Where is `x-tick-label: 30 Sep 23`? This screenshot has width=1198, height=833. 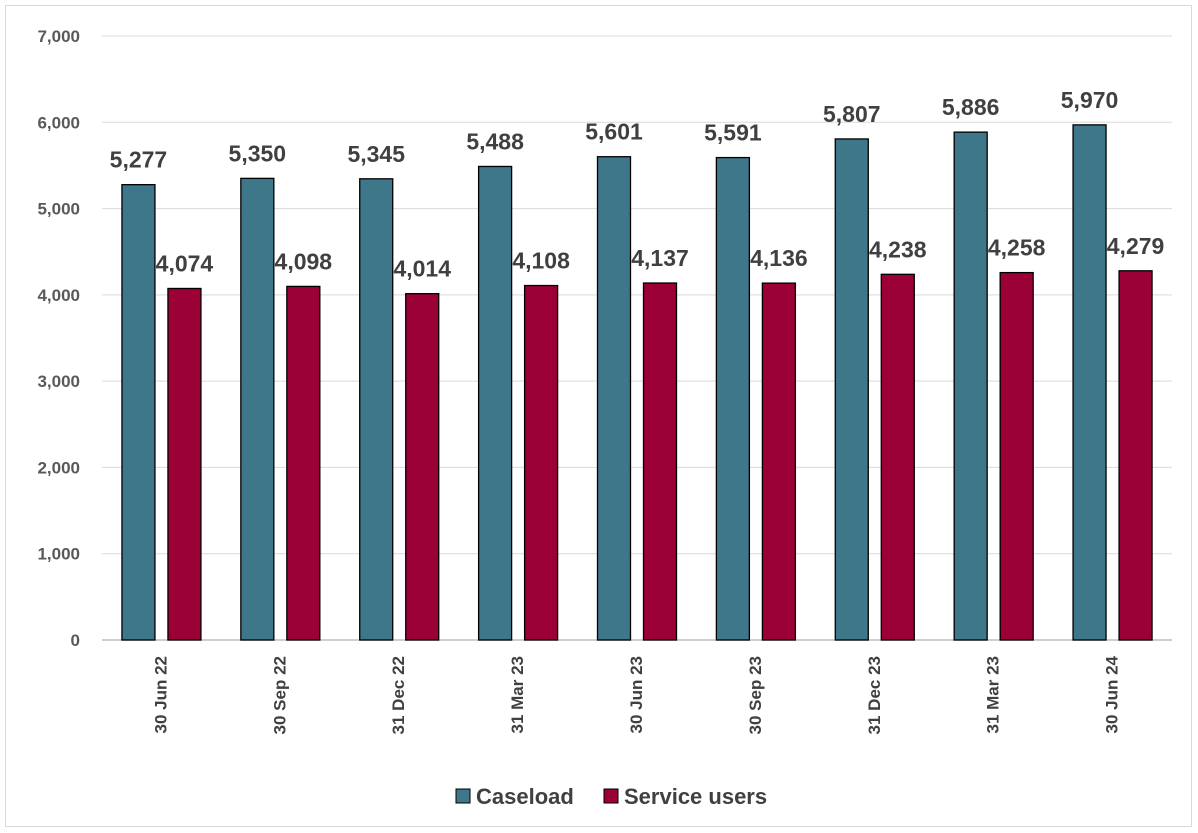 x-tick-label: 30 Sep 23 is located at coordinates (755, 695).